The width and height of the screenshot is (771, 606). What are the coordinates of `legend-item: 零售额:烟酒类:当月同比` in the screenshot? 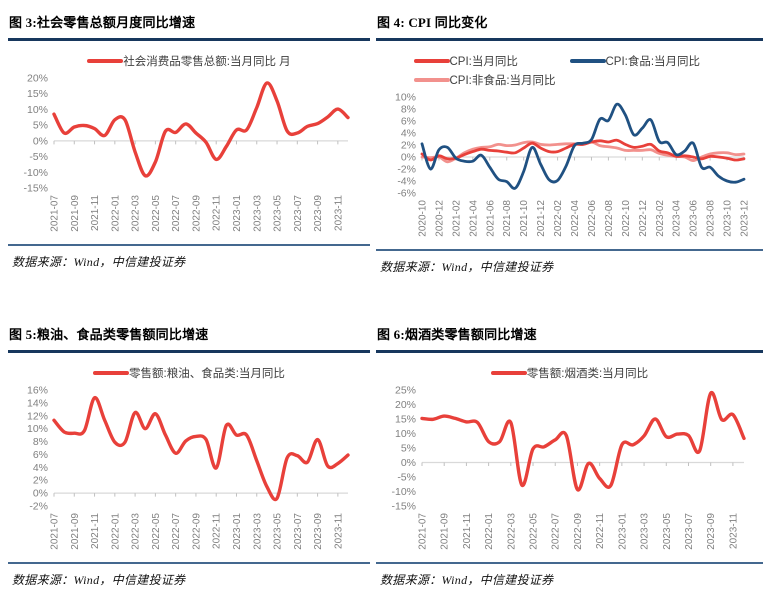 It's located at (569, 373).